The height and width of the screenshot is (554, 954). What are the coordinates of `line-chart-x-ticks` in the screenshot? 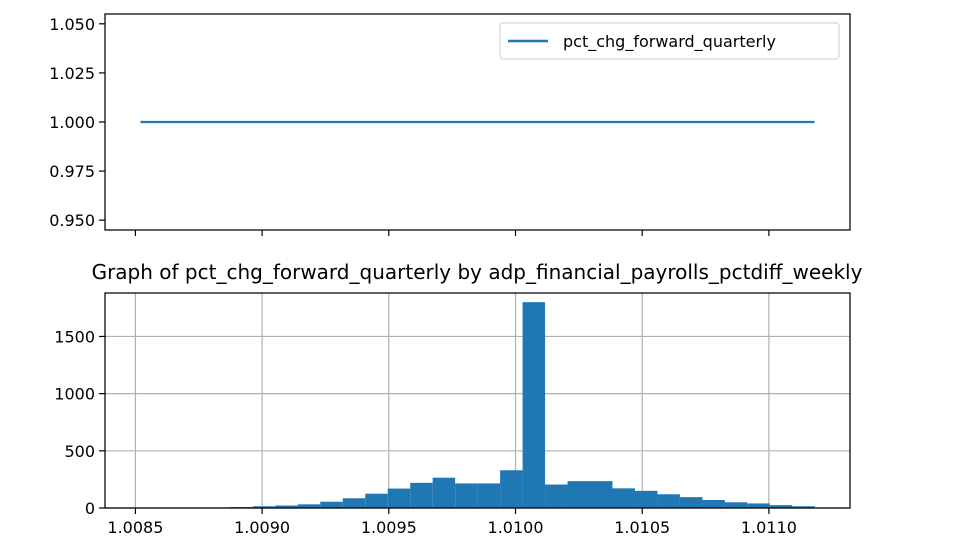 It's located at (452, 233).